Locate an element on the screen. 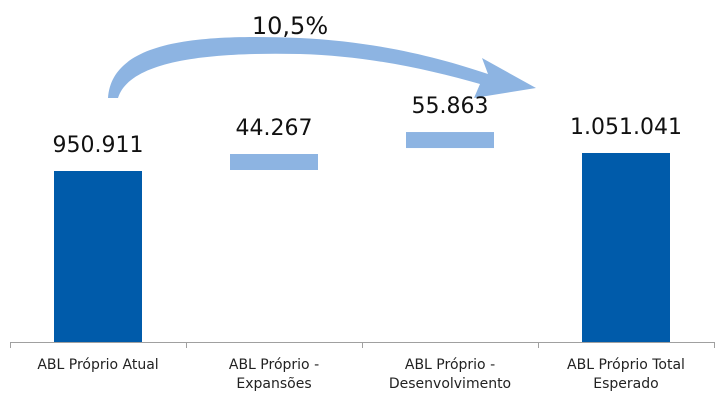 The width and height of the screenshot is (716, 400). data-label-2: 44.267 is located at coordinates (274, 128).